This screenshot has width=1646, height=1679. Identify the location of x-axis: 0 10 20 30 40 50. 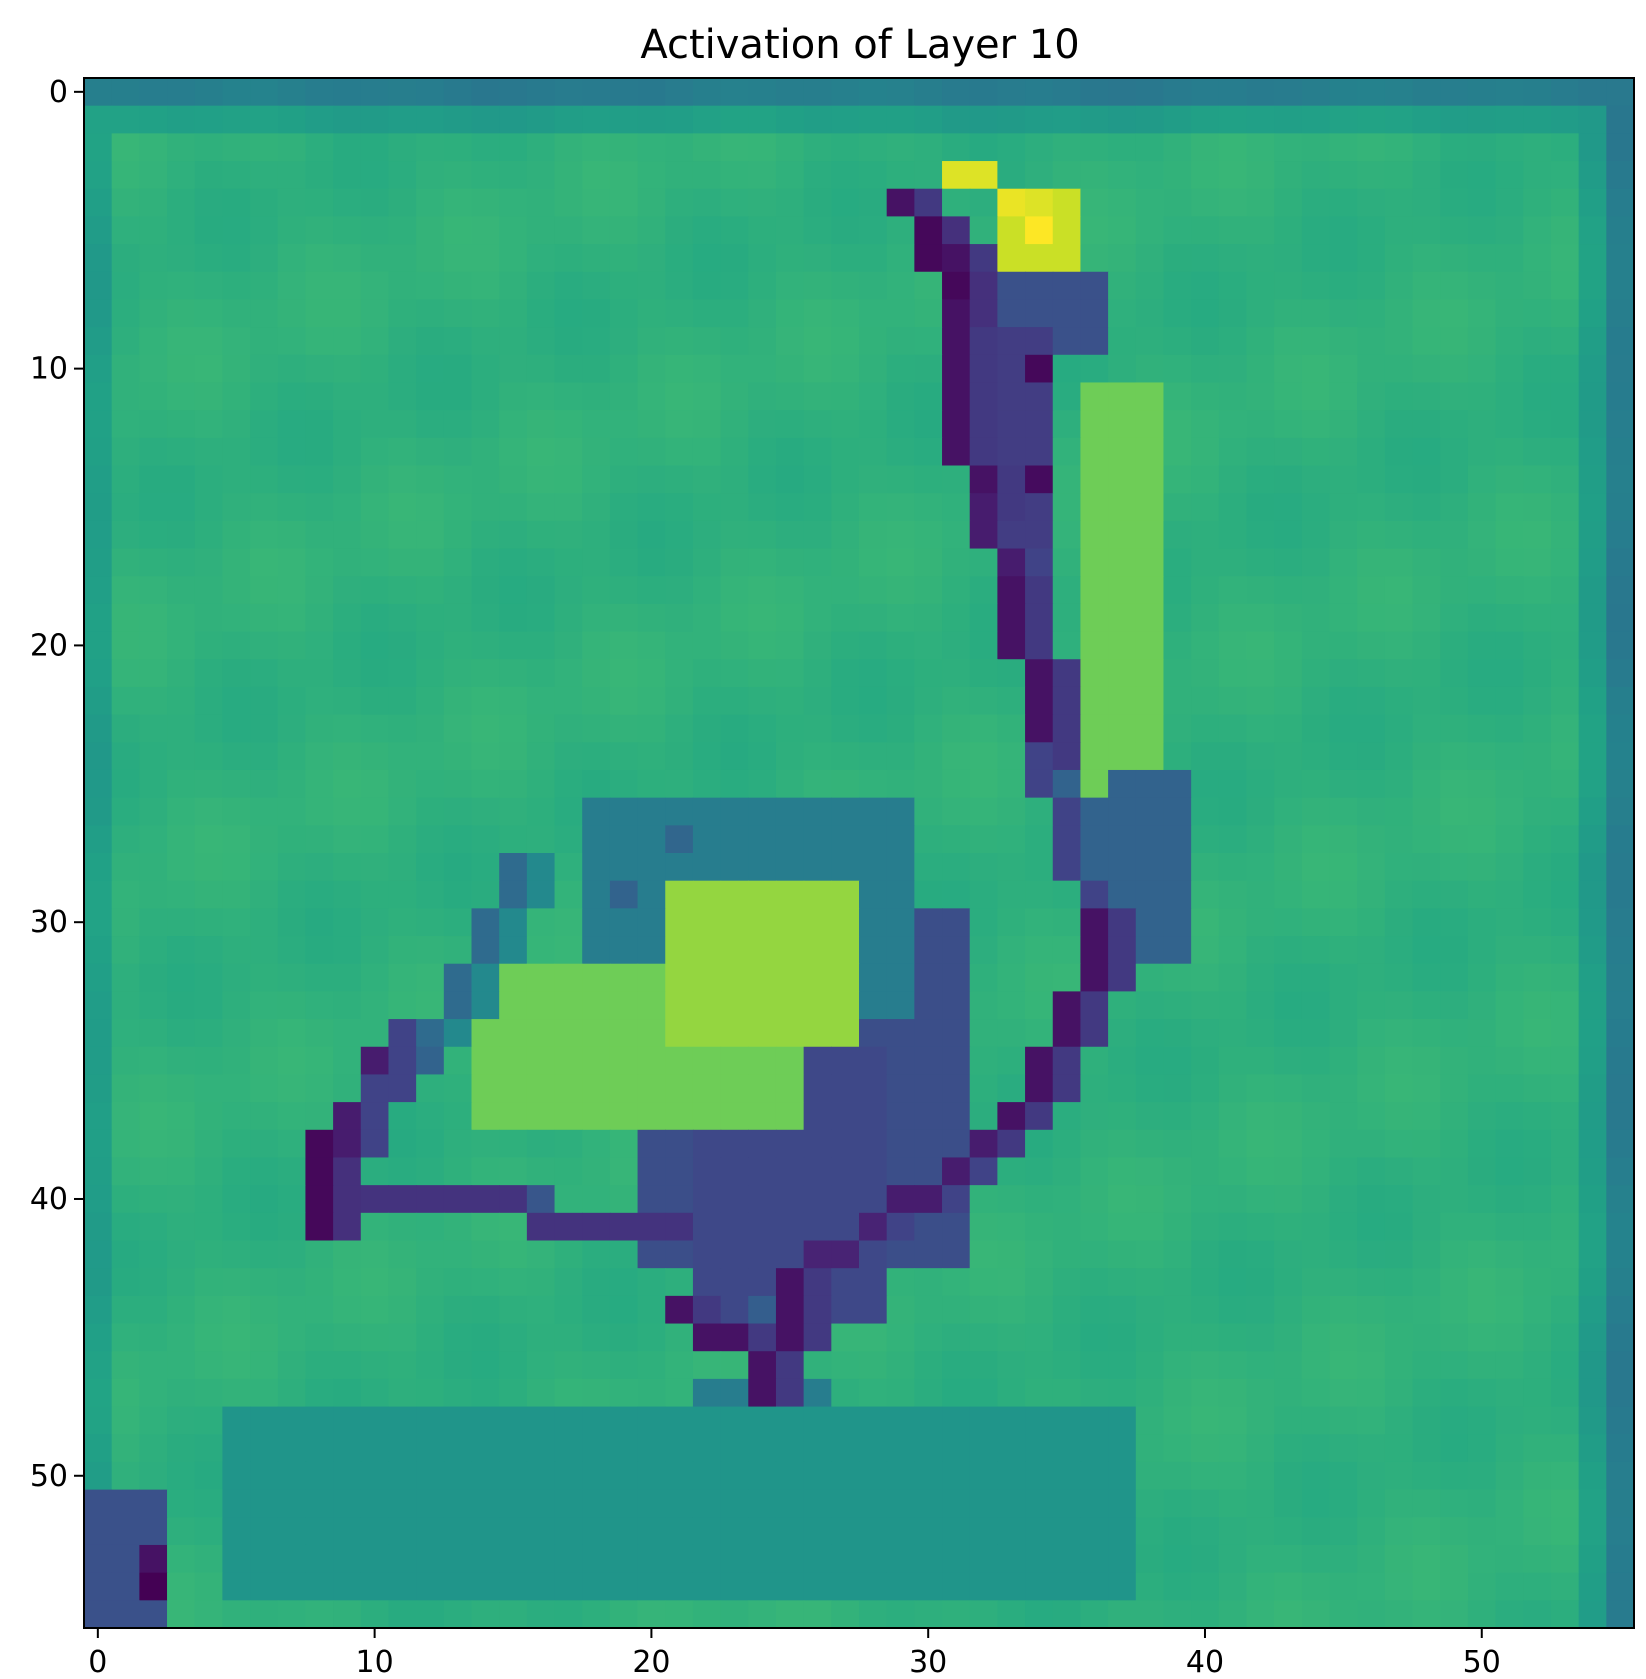
(794, 1653).